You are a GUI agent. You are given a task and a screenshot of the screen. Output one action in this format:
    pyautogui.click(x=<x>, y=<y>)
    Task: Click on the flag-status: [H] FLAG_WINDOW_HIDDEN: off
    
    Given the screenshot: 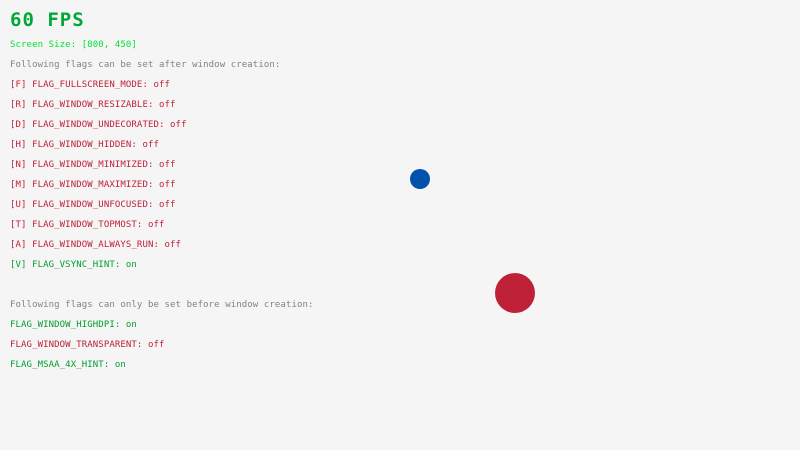 What is the action you would take?
    pyautogui.click(x=84, y=145)
    